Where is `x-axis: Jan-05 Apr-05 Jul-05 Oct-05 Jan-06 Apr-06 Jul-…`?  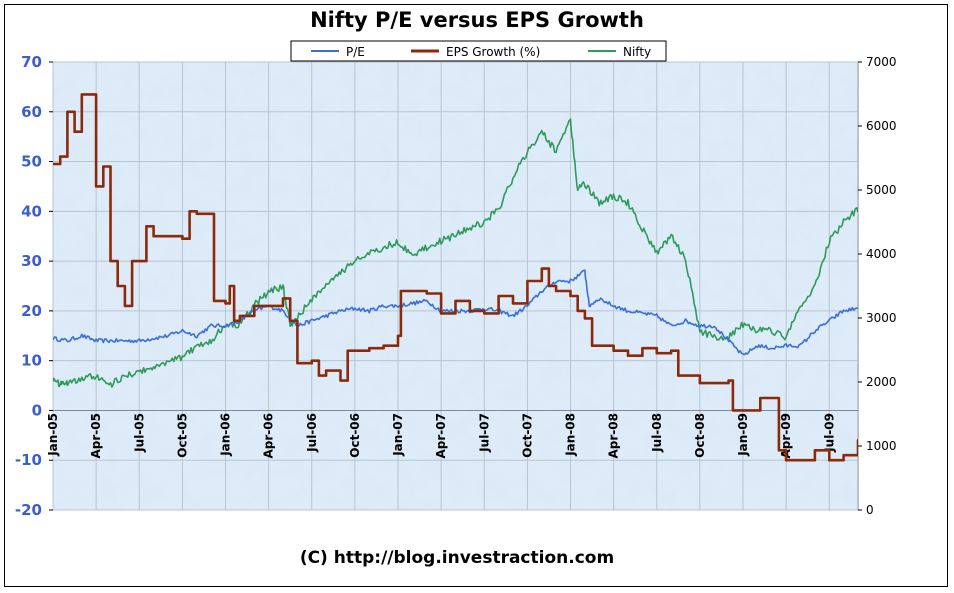 x-axis: Jan-05 Apr-05 Jul-05 Oct-05 Jan-06 Apr-06 Jul-… is located at coordinates (441, 435).